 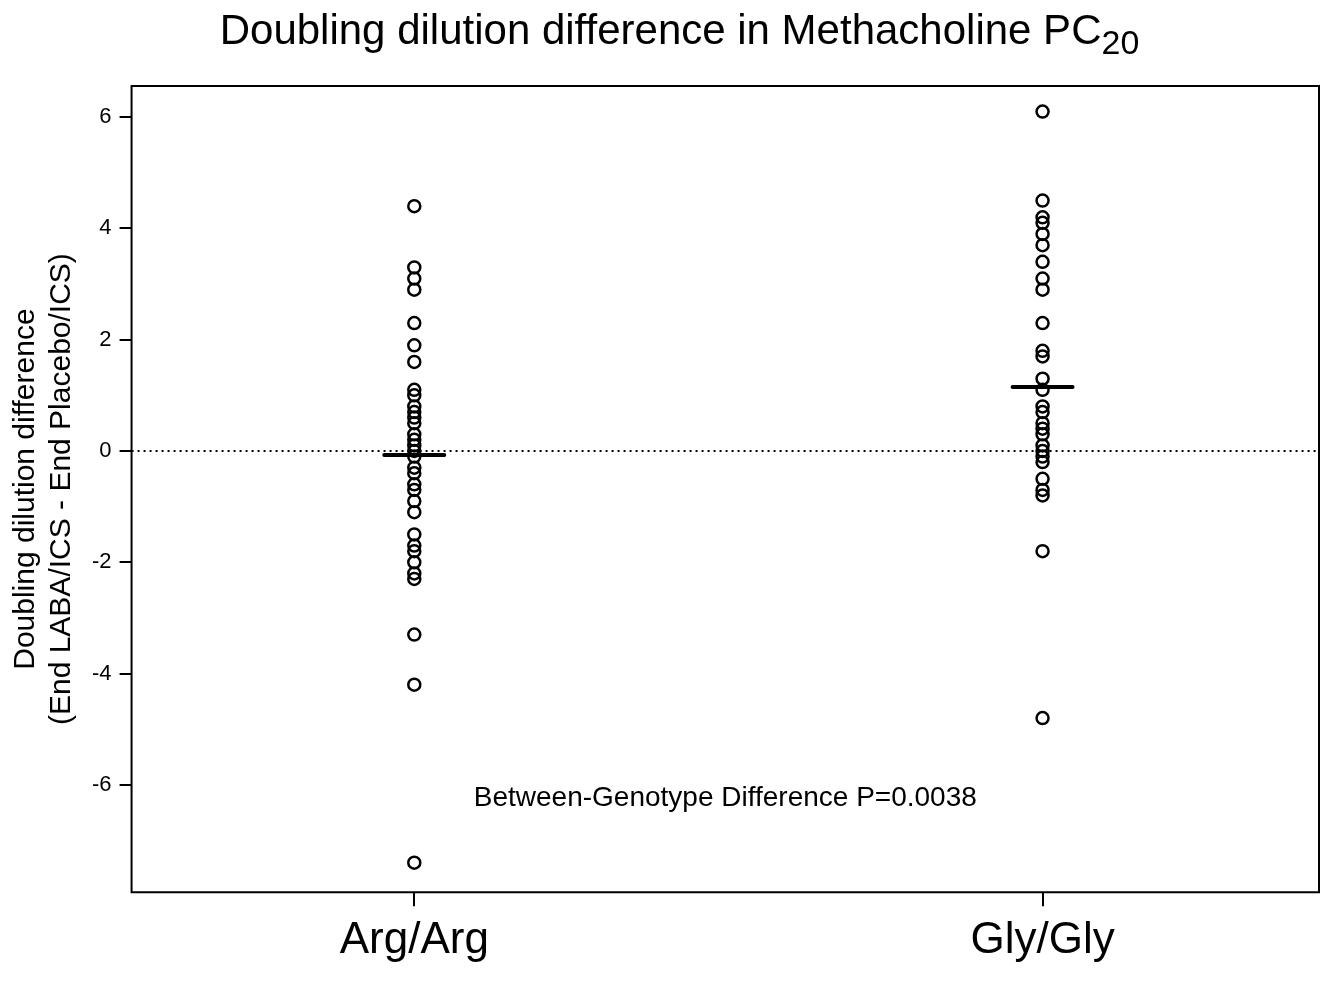 What do you see at coordinates (679, 34) in the screenshot?
I see `chart-title: Doubling dilution difference in Methacholine PC$_{20}$` at bounding box center [679, 34].